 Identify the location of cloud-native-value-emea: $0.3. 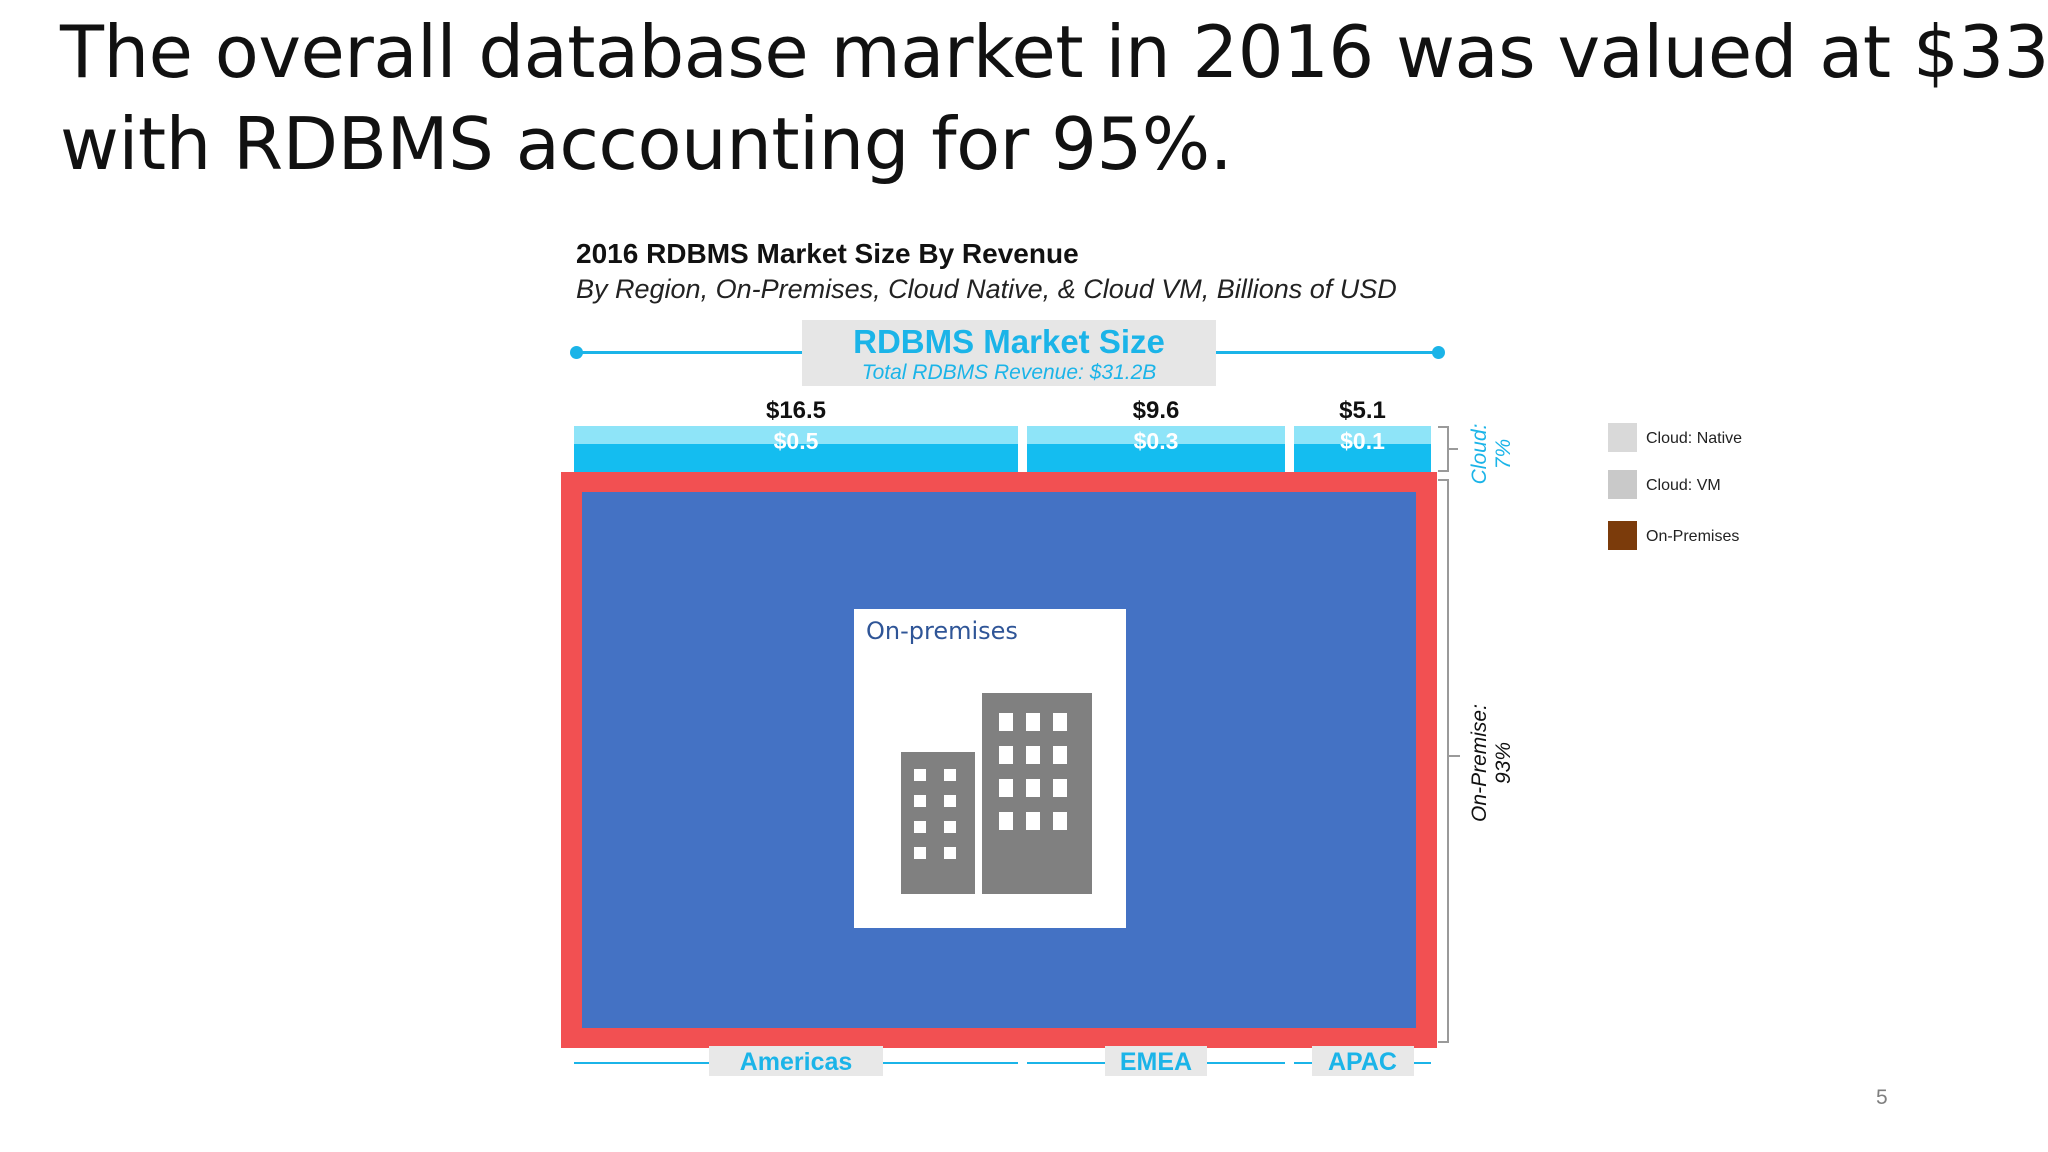
(1156, 441).